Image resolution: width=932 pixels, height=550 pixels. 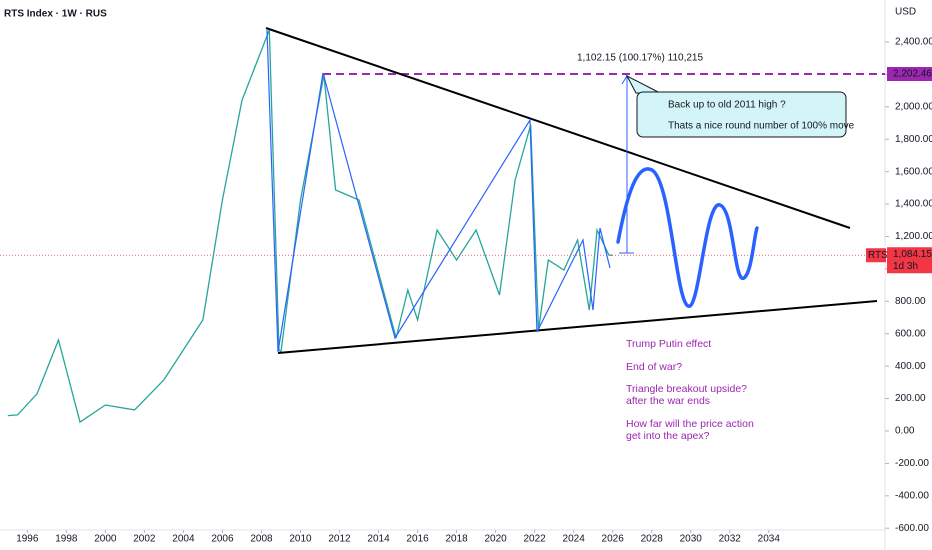 What do you see at coordinates (769, 539) in the screenshot?
I see `x-tick-label: 2034` at bounding box center [769, 539].